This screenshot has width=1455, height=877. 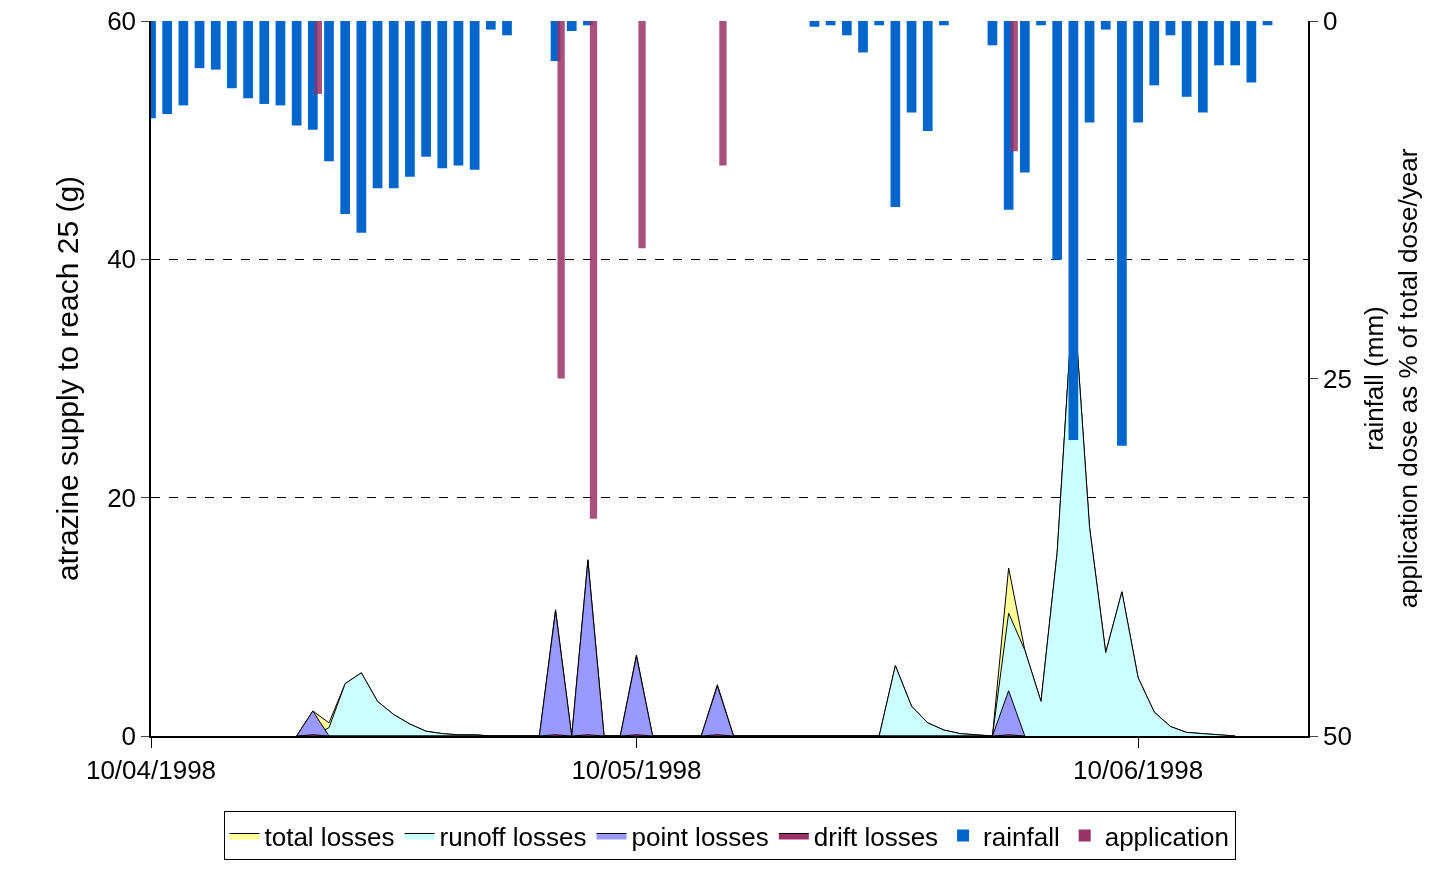 I want to click on y2-tick-label: 50, so click(x=1337, y=736).